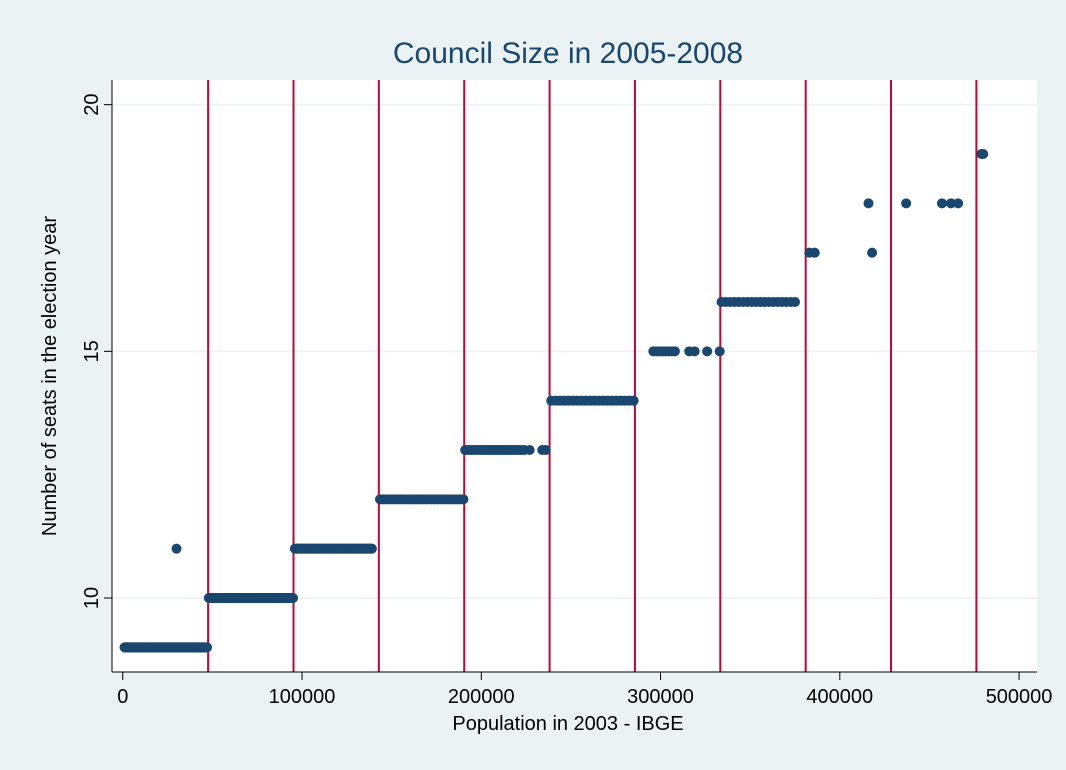 This screenshot has height=770, width=1066. What do you see at coordinates (839, 697) in the screenshot?
I see `x-tick-label: 400000` at bounding box center [839, 697].